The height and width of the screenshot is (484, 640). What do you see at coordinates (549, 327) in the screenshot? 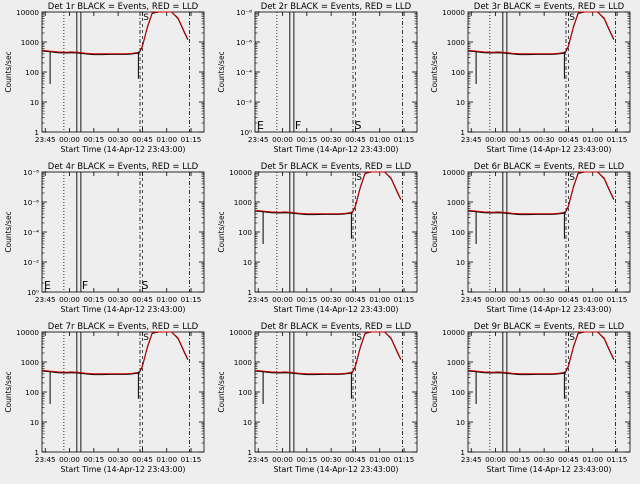
I see `panel-title: Det 9r BLACK = Events, RED = LLD` at bounding box center [549, 327].